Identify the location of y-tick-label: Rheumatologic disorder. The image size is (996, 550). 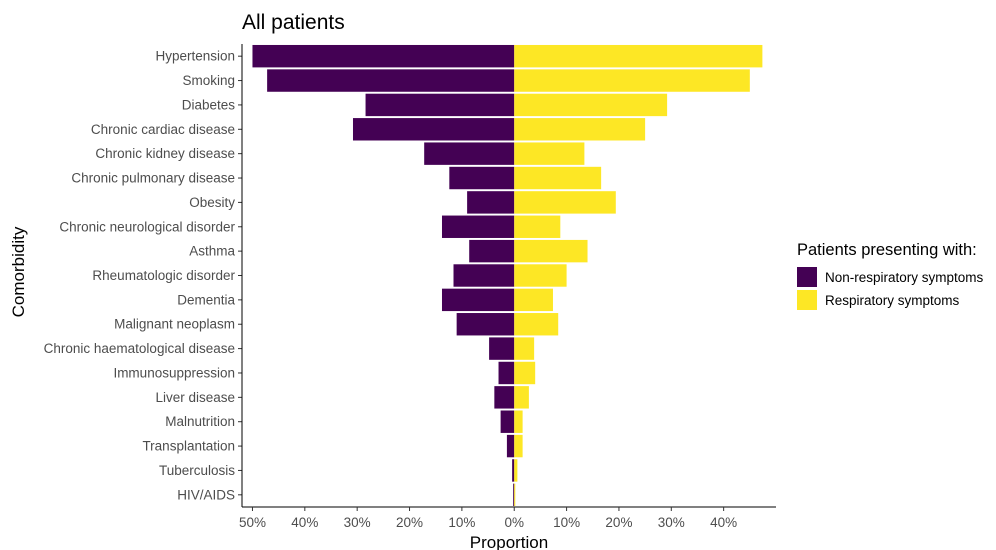
(163, 275).